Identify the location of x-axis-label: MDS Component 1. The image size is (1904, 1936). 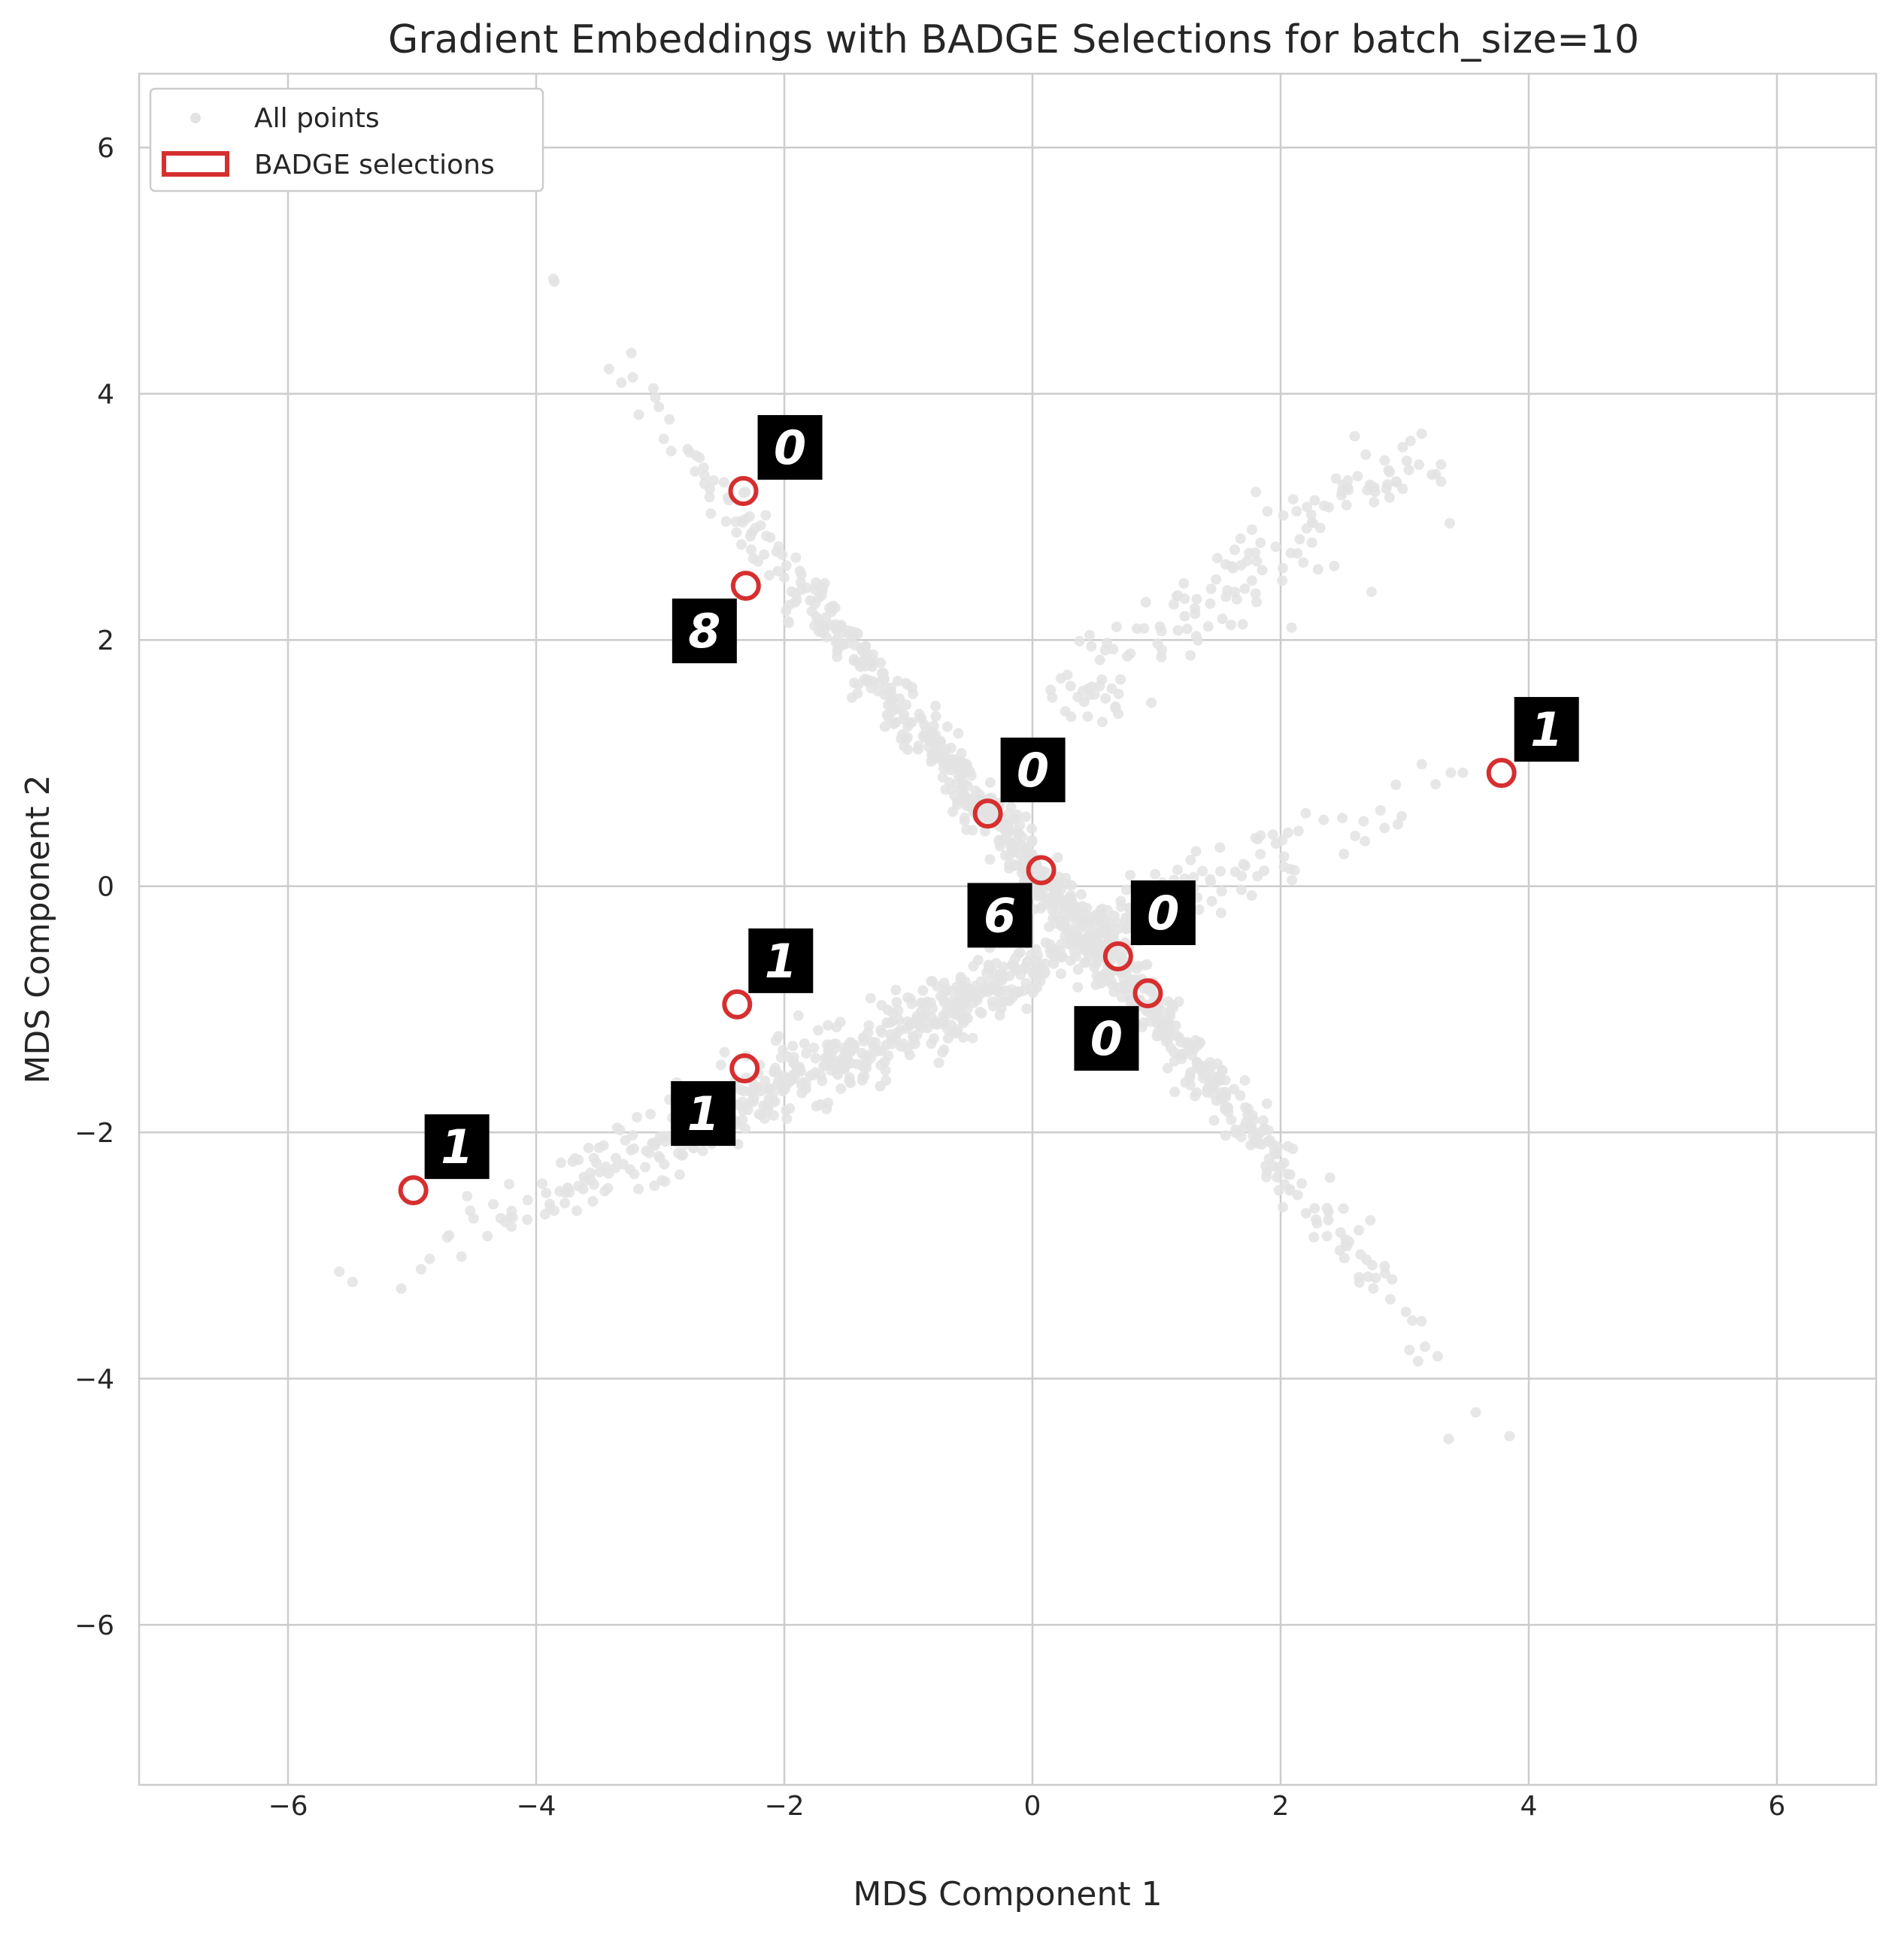
(1007, 1894).